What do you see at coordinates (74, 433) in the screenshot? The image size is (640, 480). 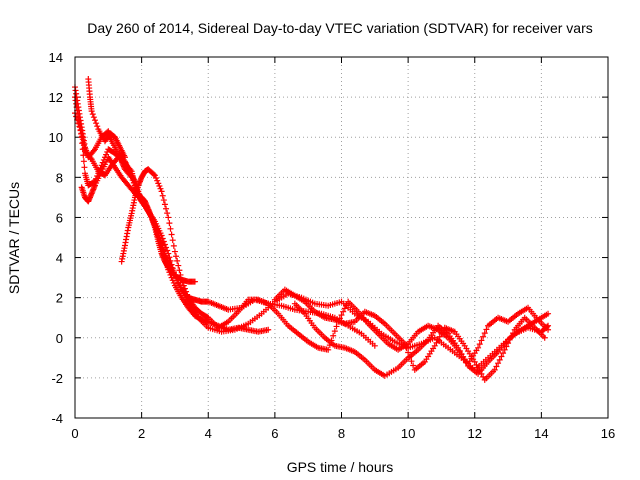 I see `x-tick-label: 0` at bounding box center [74, 433].